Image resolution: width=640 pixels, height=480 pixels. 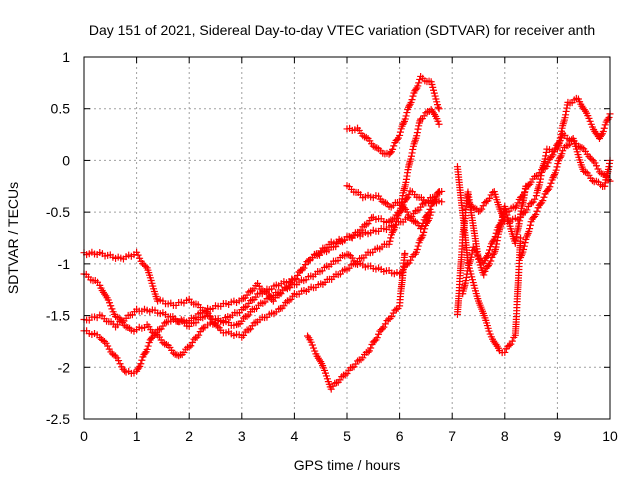 I want to click on x-tick-label: 3, so click(x=242, y=436).